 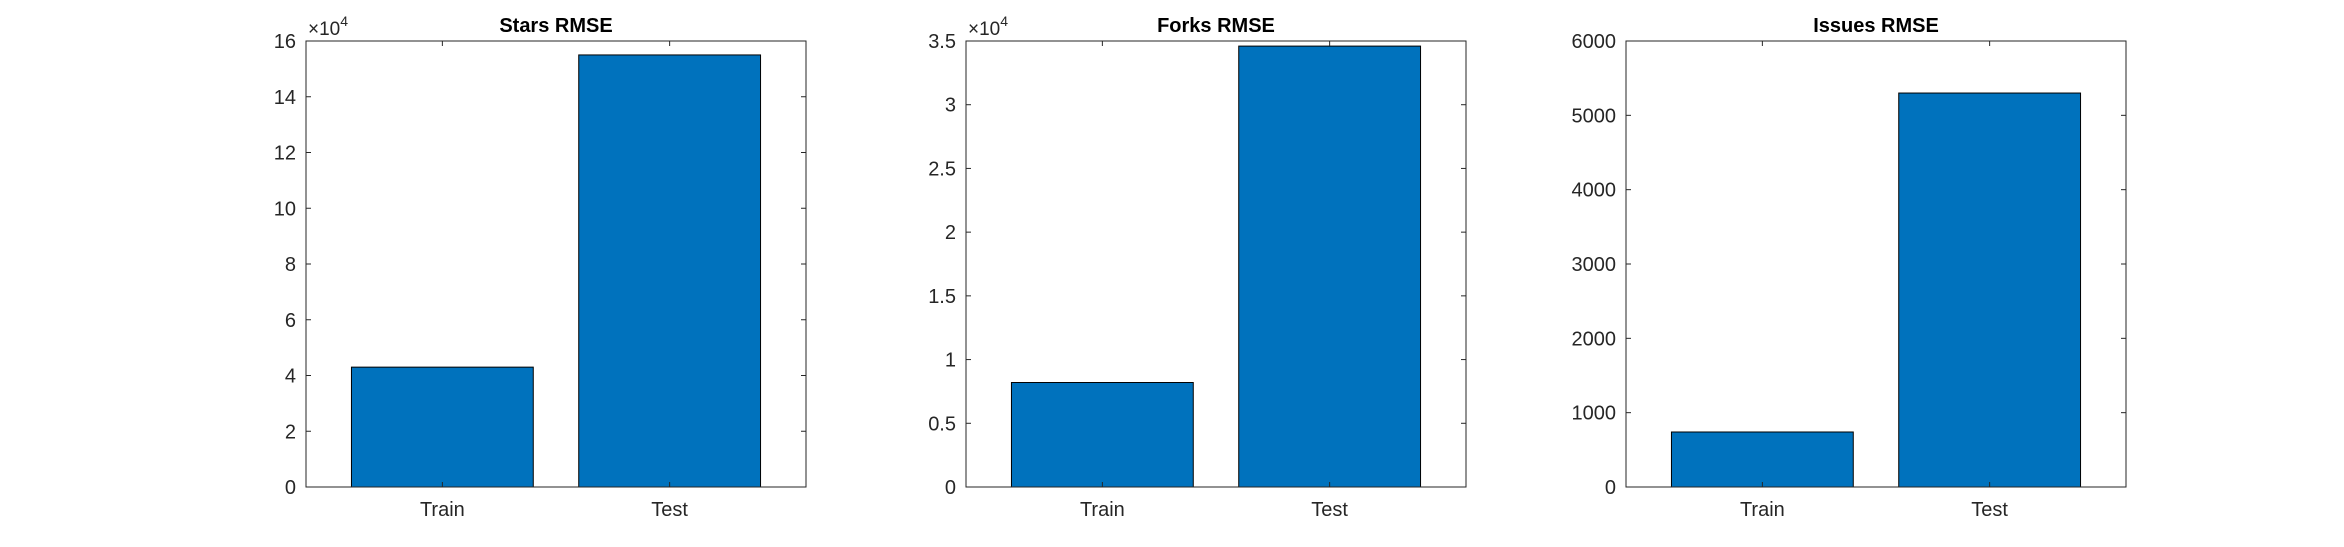 What do you see at coordinates (942, 42) in the screenshot?
I see `y-tick-label: 3.5` at bounding box center [942, 42].